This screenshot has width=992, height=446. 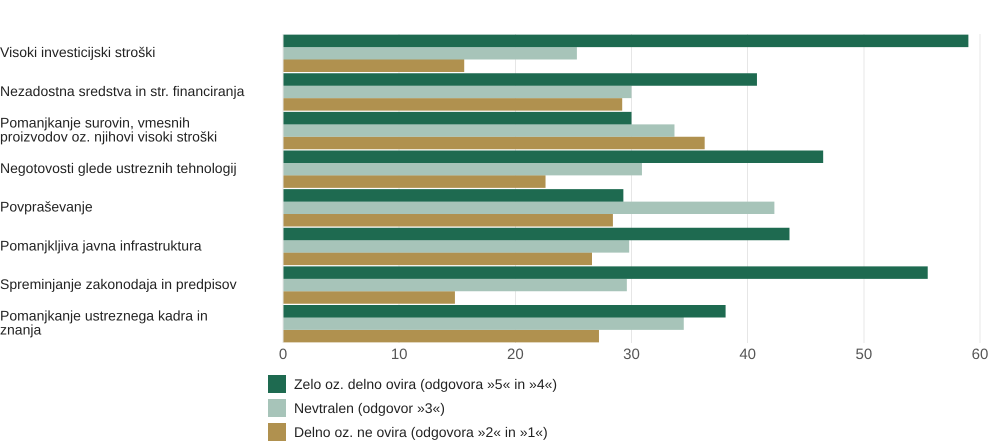 What do you see at coordinates (421, 432) in the screenshot?
I see `legend-label: Delno oz. ne ovira (odgovora »2« in »1«)` at bounding box center [421, 432].